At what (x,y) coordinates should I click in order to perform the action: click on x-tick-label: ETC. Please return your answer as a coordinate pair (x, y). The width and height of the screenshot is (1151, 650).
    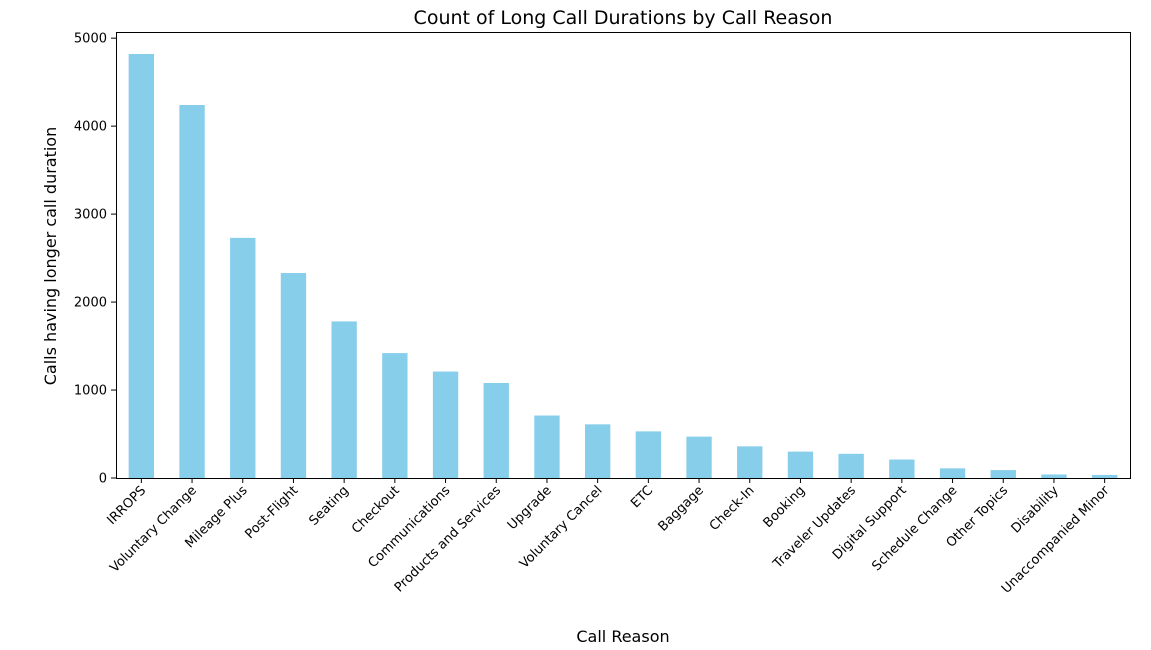
    Looking at the image, I should click on (642, 497).